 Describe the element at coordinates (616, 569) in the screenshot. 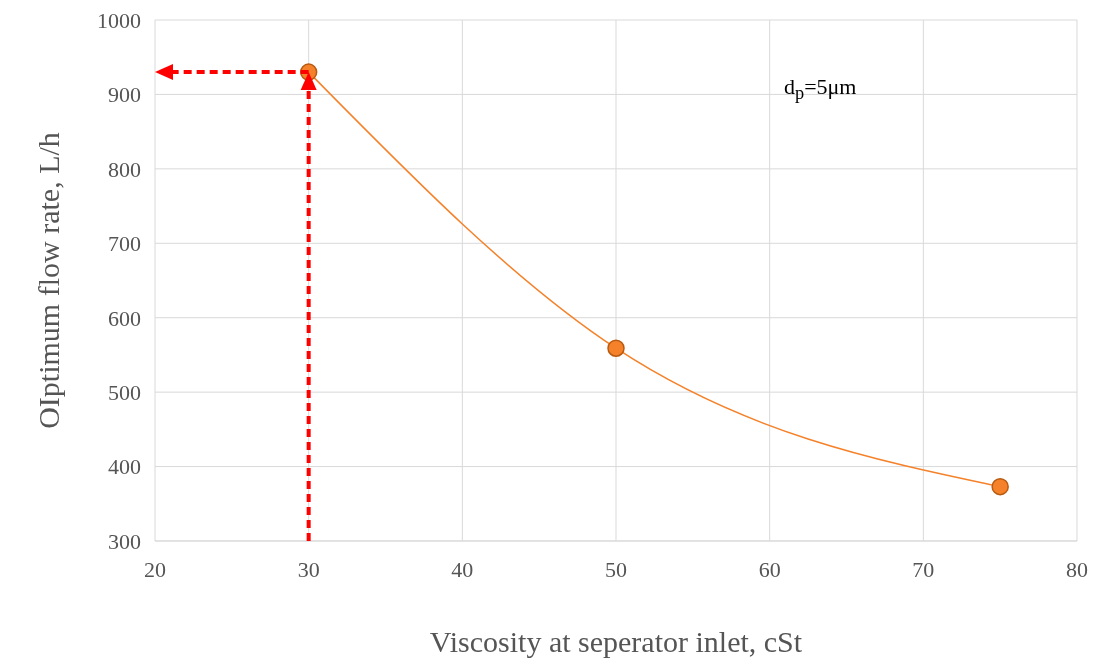

I see `x-tick-label: 50` at that location.